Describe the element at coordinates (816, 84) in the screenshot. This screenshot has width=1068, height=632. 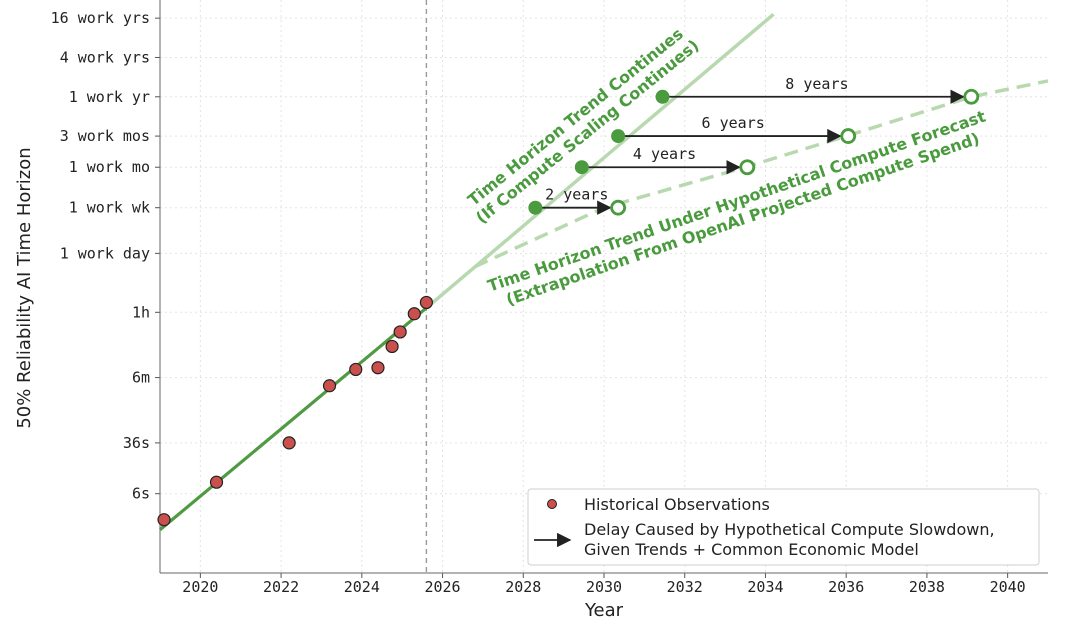
I see `delay-label: 8 years` at that location.